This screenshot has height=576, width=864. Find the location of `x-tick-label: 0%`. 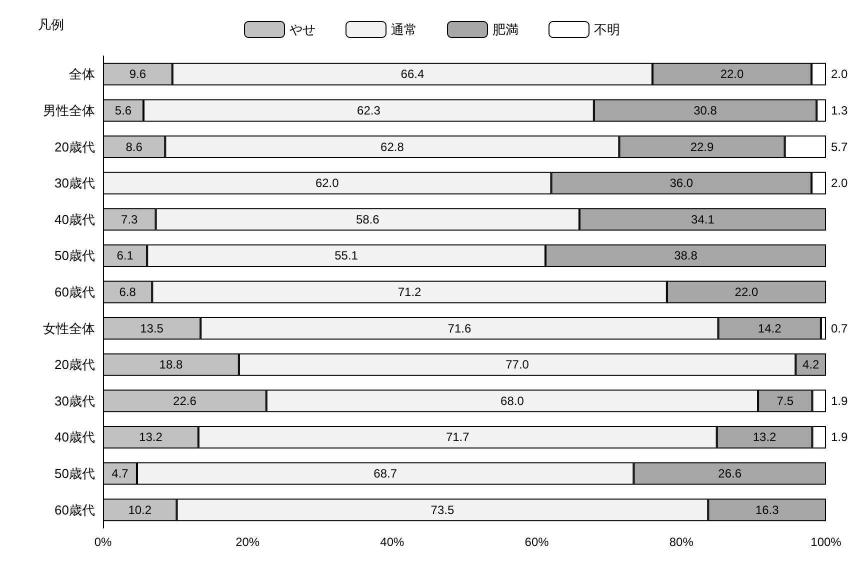

x-tick-label: 0% is located at coordinates (103, 542).